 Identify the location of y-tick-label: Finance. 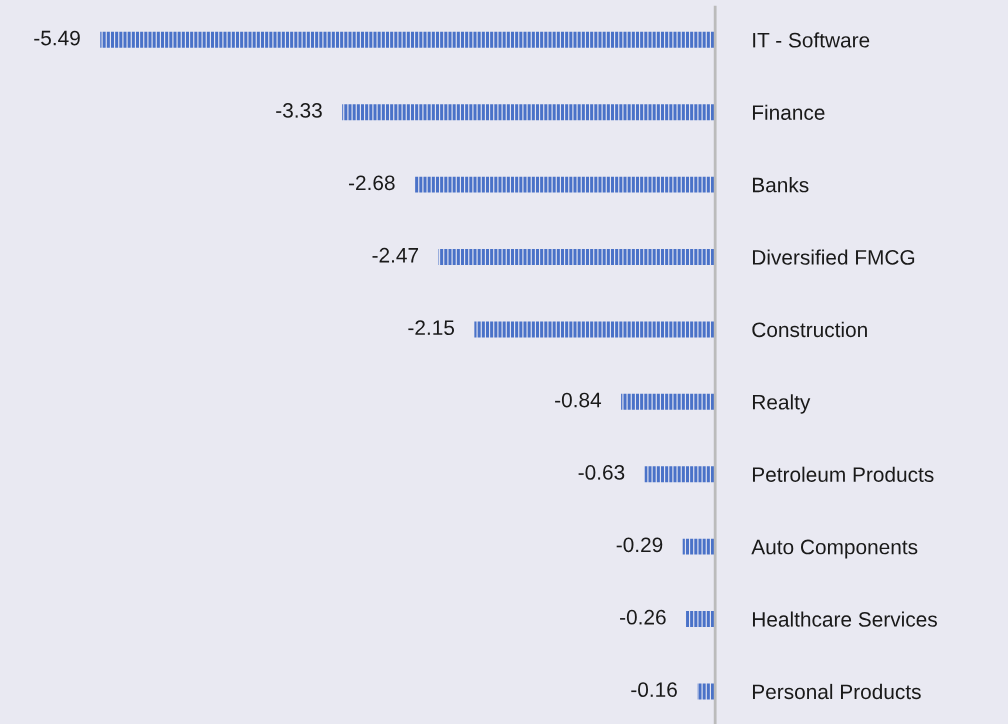
(789, 112).